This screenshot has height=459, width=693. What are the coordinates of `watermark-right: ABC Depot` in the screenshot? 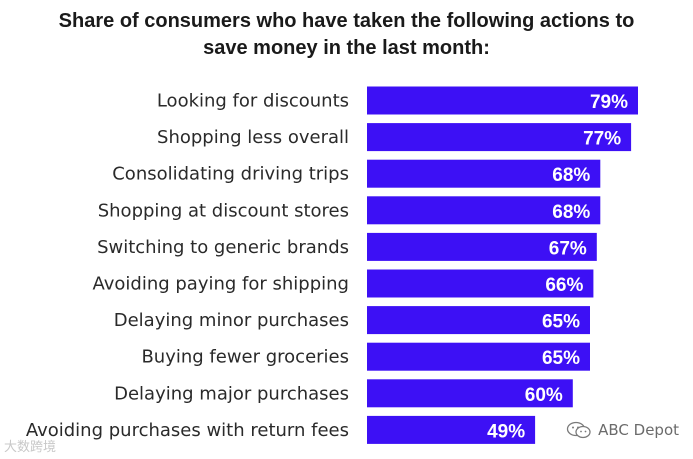 It's located at (622, 430).